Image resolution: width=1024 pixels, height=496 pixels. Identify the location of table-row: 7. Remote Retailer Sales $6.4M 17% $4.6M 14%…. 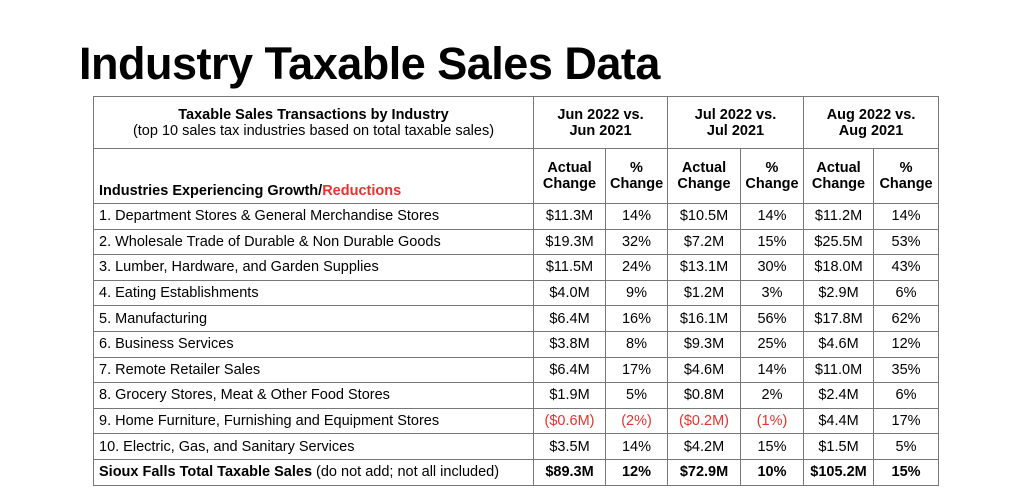
(516, 370).